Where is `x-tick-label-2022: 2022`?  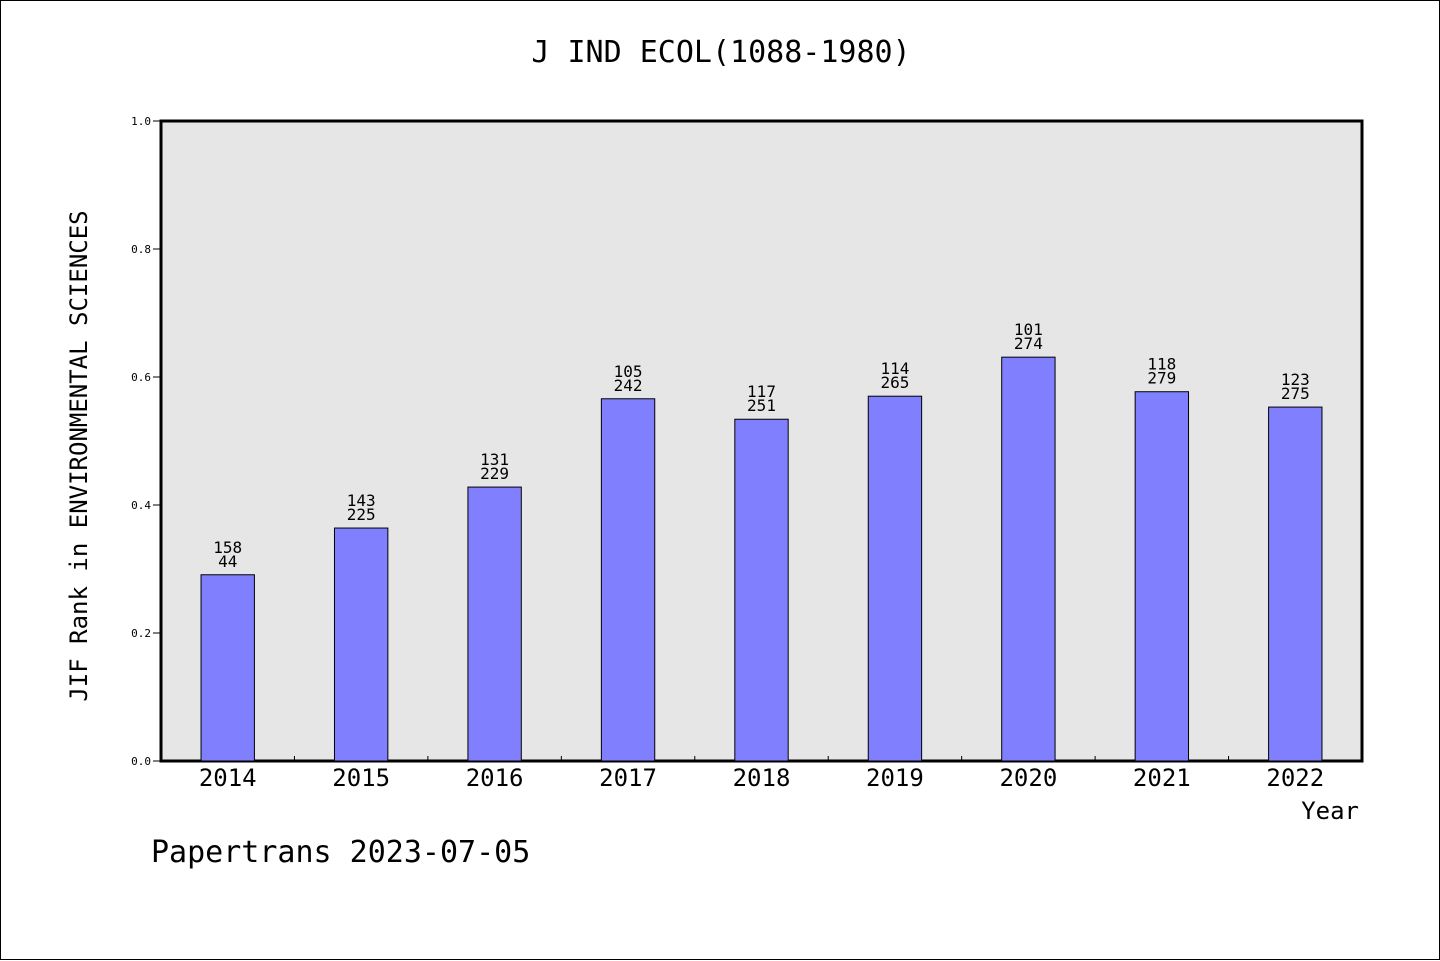
x-tick-label-2022: 2022 is located at coordinates (1295, 778).